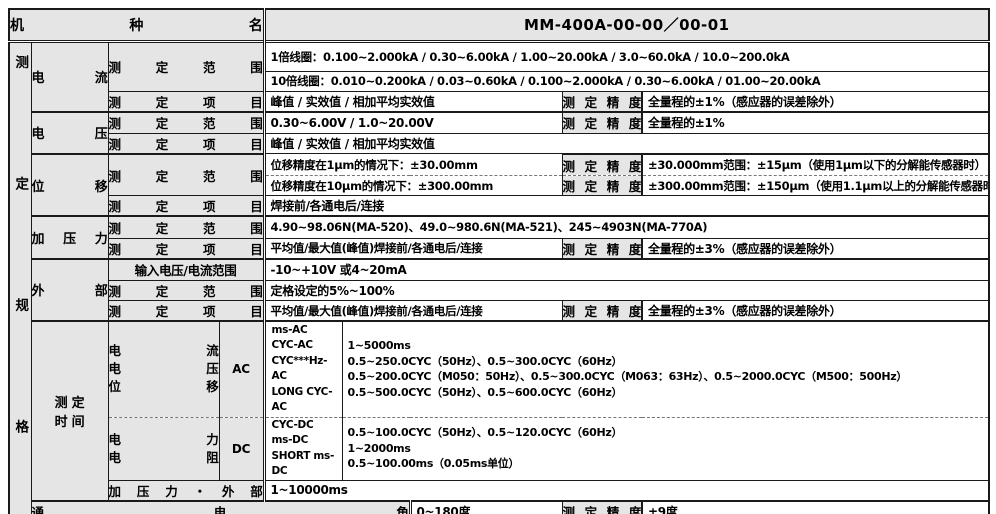 The width and height of the screenshot is (996, 514). I want to click on displacement-range-label: 测 定 范 围, so click(186, 174).